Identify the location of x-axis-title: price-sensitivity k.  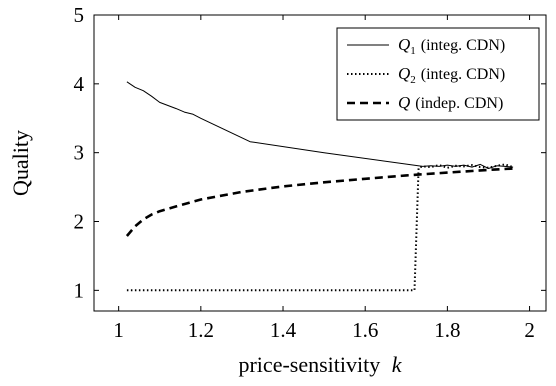
(320, 364).